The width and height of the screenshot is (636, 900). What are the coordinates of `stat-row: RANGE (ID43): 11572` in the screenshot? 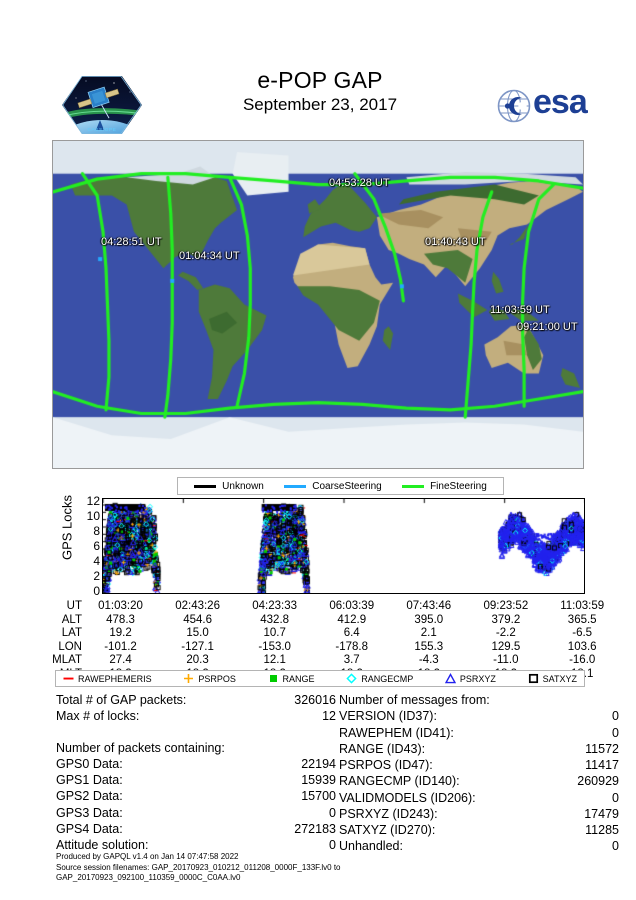 It's located at (479, 749).